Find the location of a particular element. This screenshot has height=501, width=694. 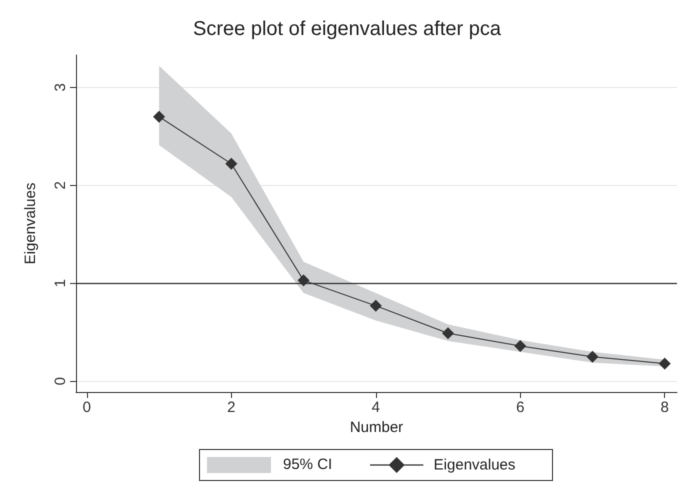

x-axis-title: Number is located at coordinates (377, 427).